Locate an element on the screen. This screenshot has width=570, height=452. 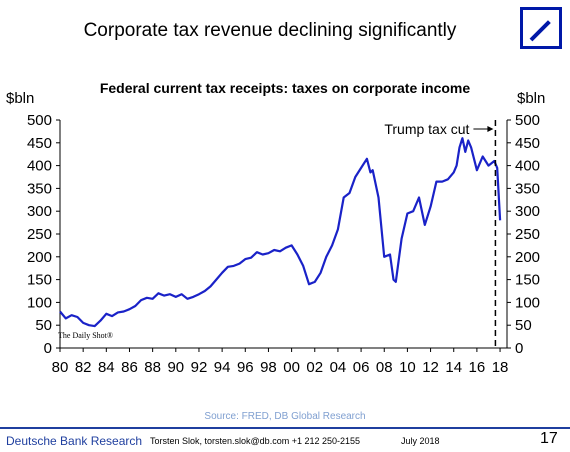
daily-shot-watermark: The Daily Shot® is located at coordinates (85, 335).